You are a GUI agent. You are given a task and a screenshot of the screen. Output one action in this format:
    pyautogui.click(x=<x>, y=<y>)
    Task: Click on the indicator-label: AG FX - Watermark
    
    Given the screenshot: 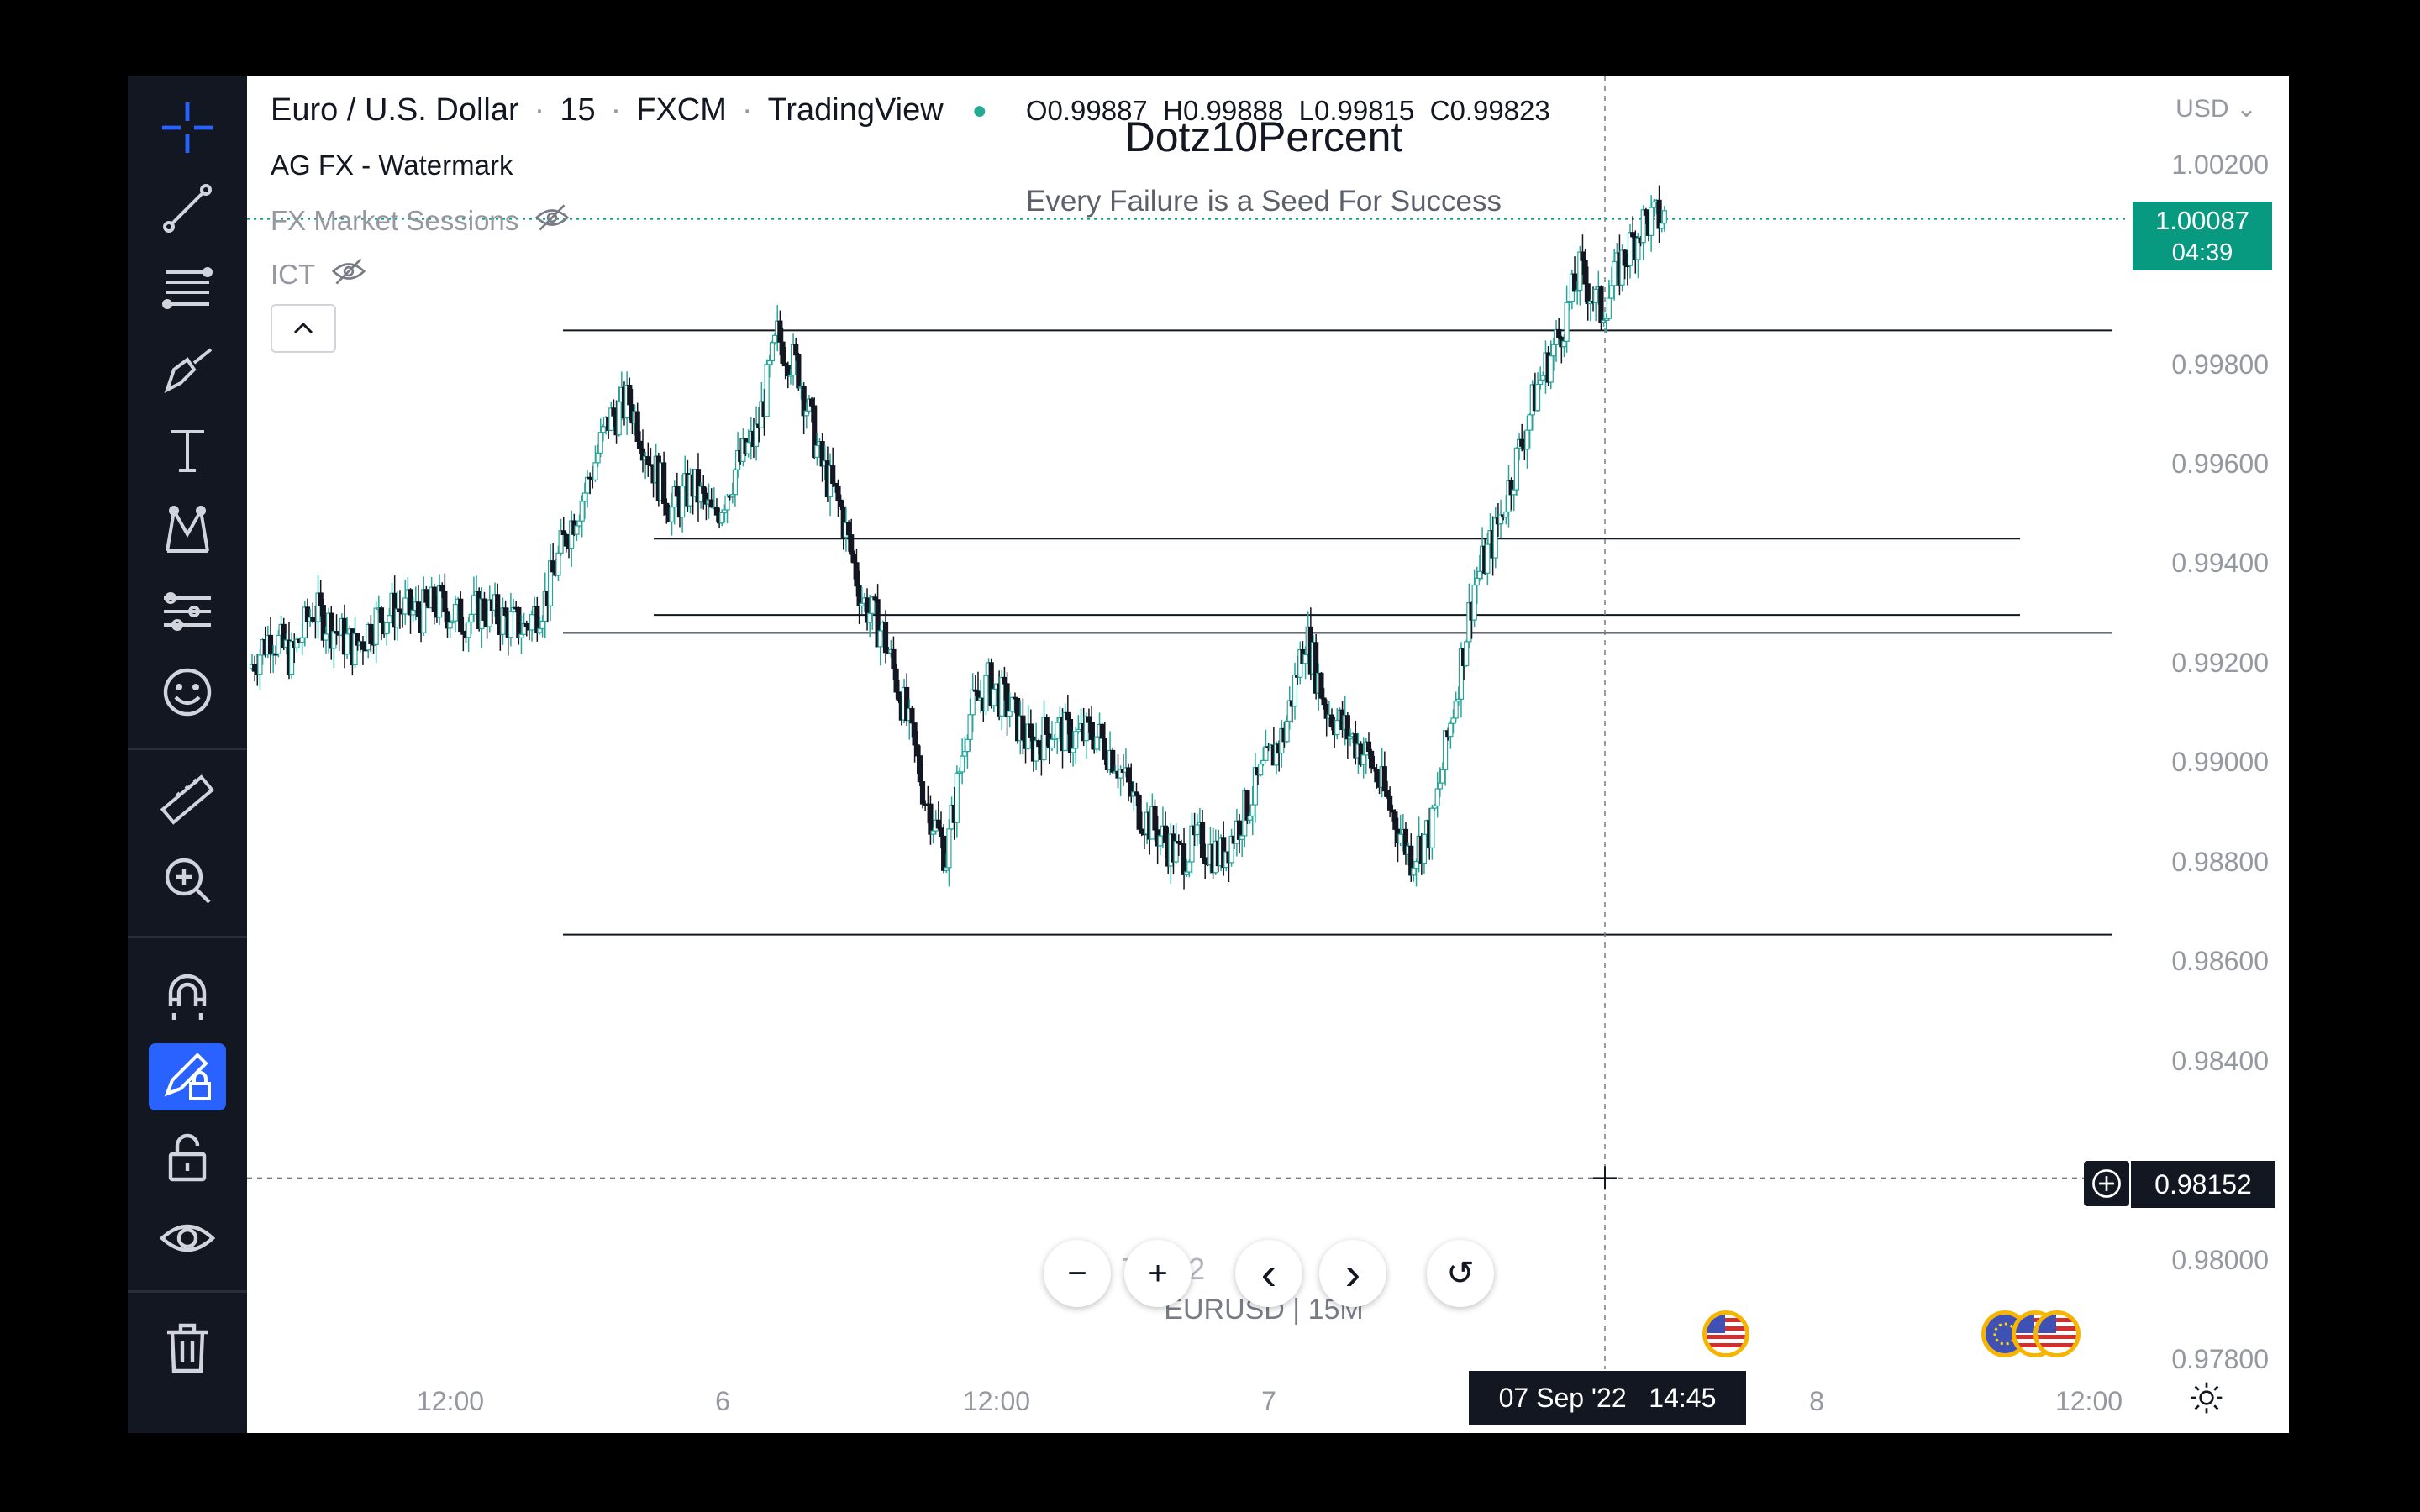 What is the action you would take?
    pyautogui.click(x=392, y=165)
    